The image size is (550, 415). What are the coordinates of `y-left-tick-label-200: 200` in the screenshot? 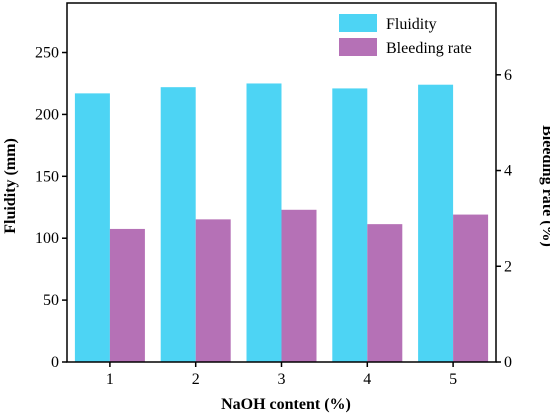 It's located at (47, 114).